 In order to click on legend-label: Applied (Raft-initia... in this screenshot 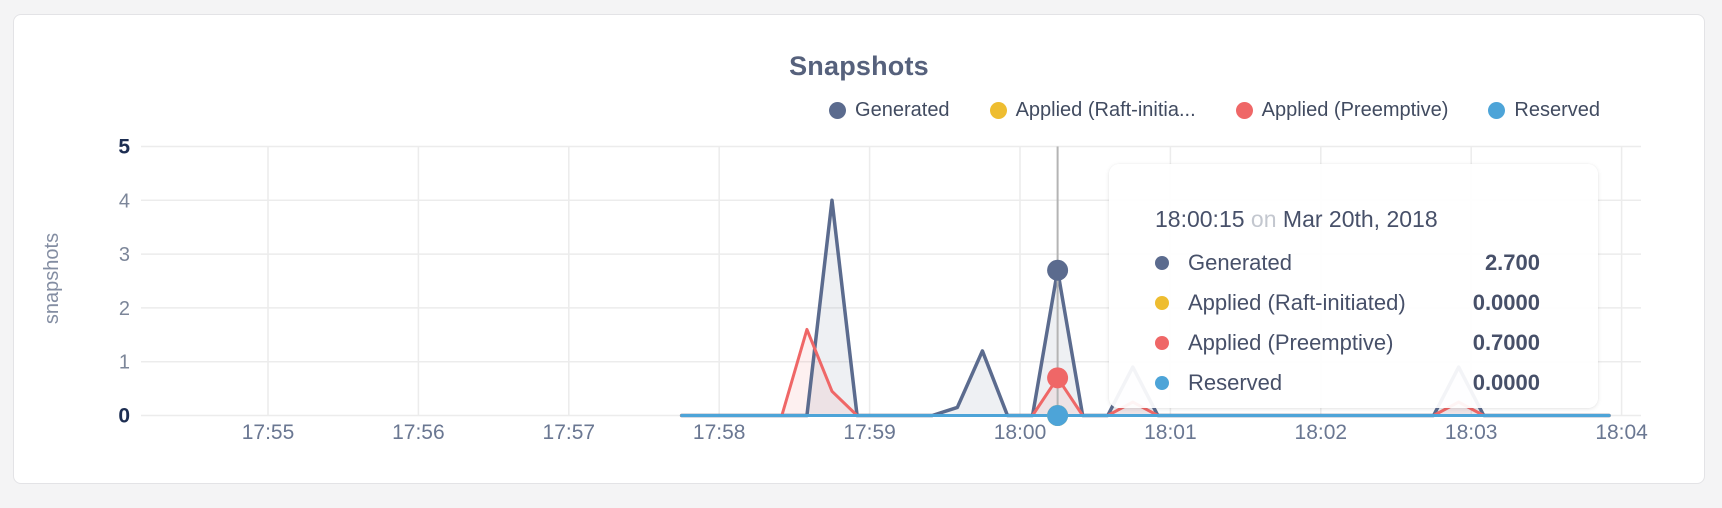, I will do `click(1105, 109)`.